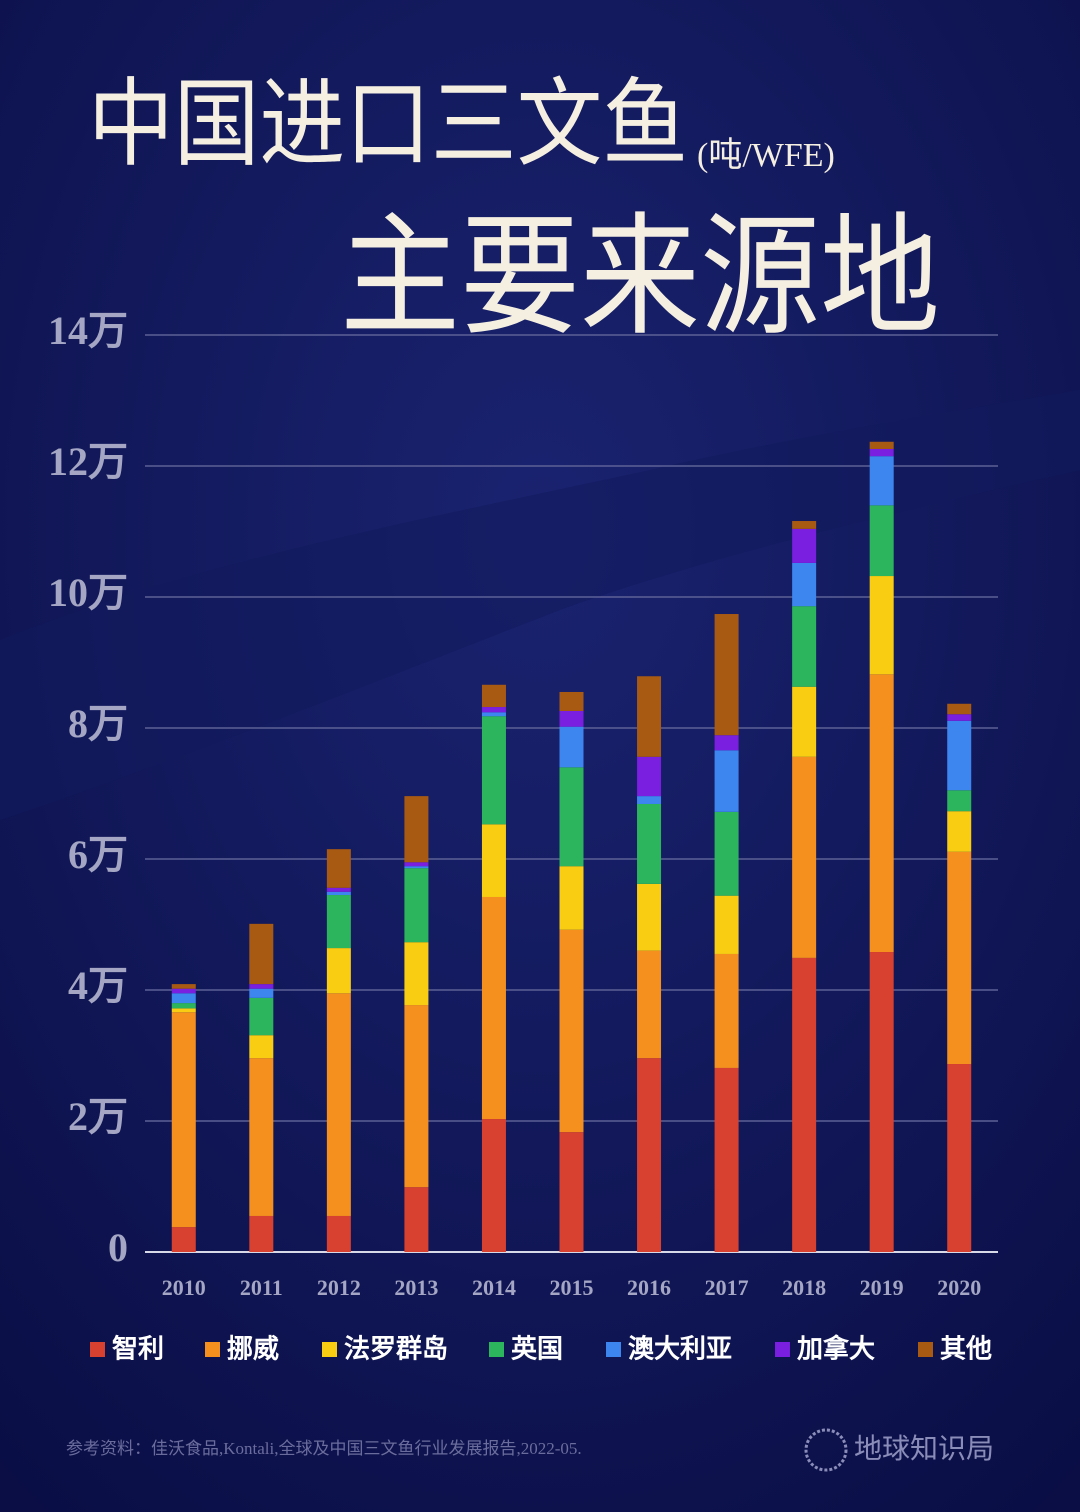  I want to click on x-tick-label: 2011, so click(261, 1287).